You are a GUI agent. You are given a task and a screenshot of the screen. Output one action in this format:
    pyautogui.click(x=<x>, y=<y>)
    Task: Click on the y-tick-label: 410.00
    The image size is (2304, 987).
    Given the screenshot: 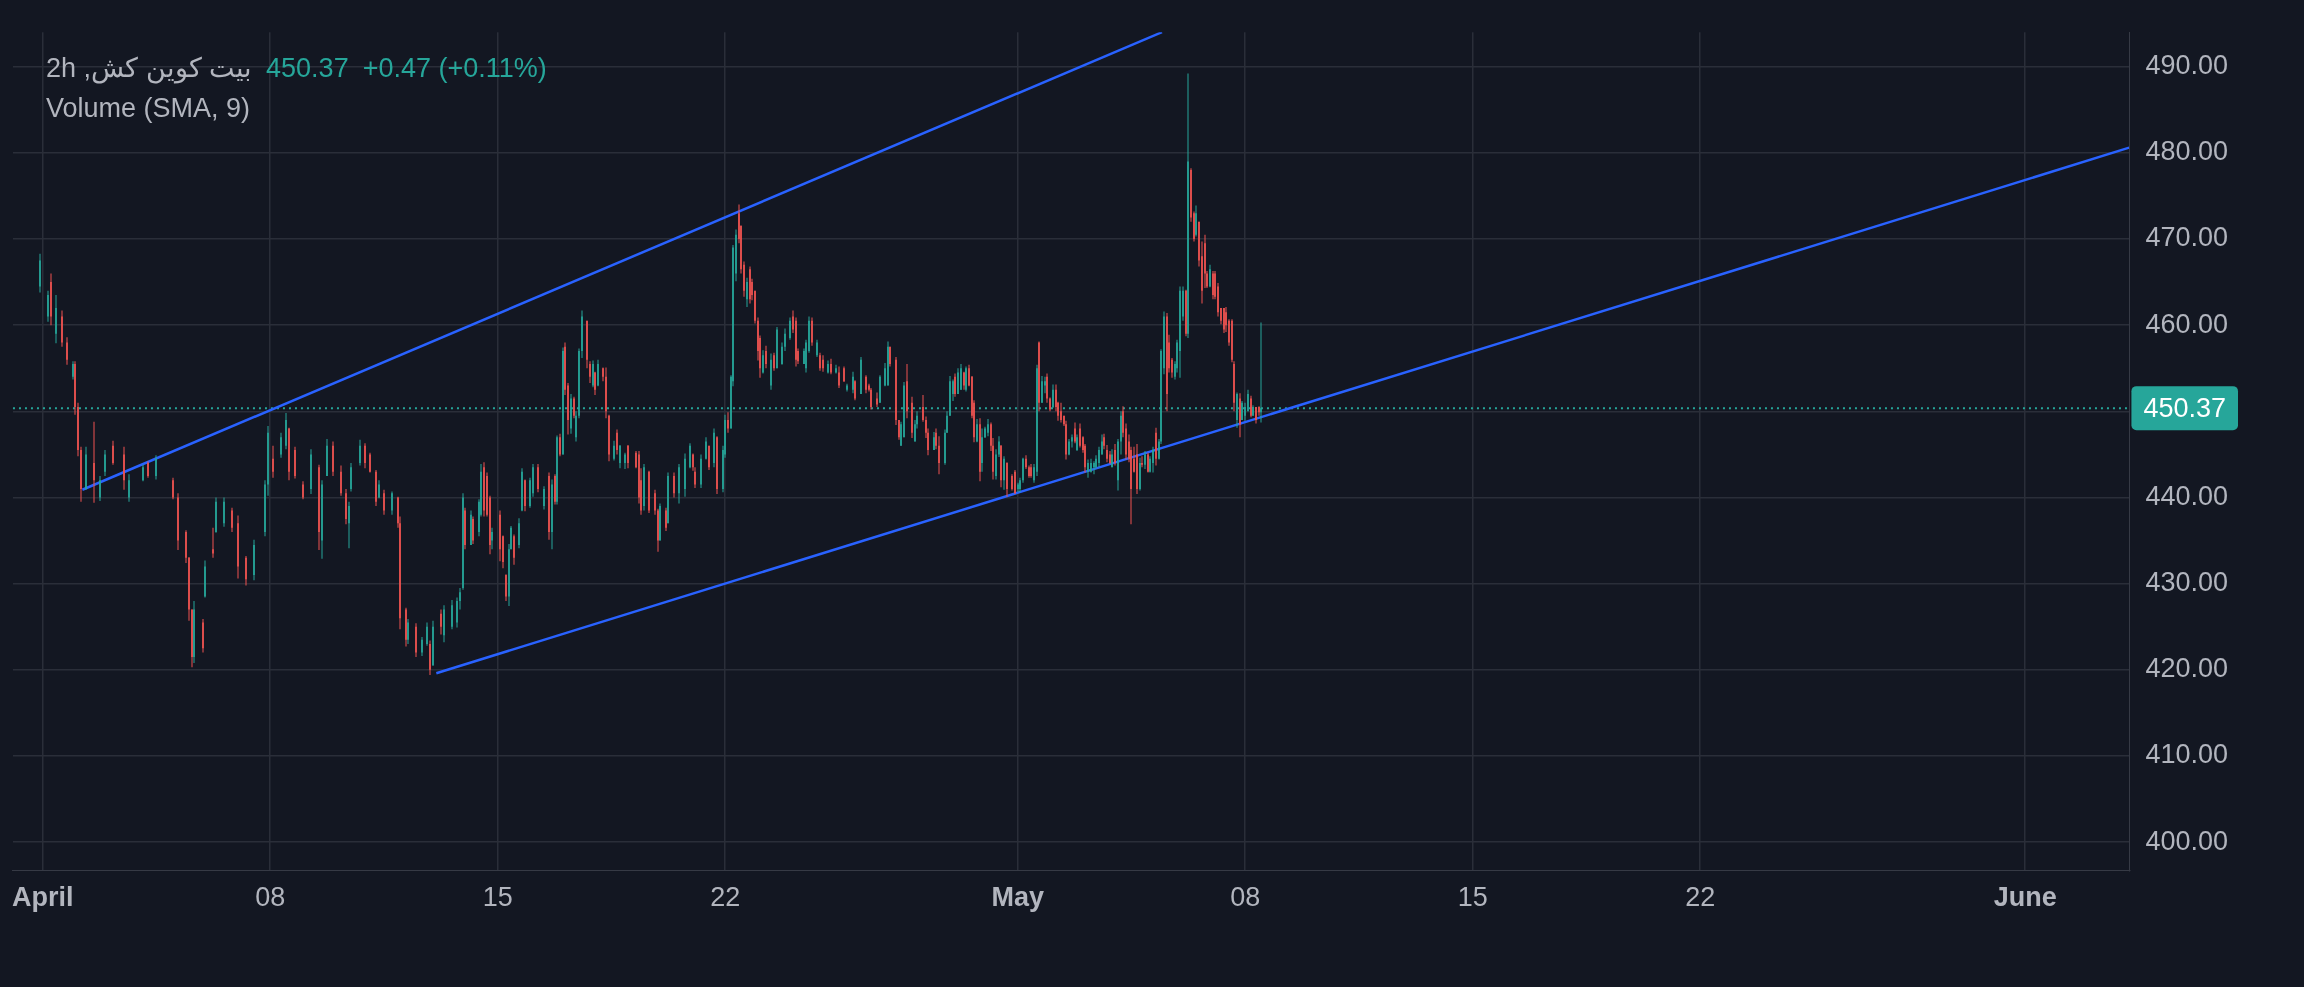 What is the action you would take?
    pyautogui.click(x=2187, y=754)
    